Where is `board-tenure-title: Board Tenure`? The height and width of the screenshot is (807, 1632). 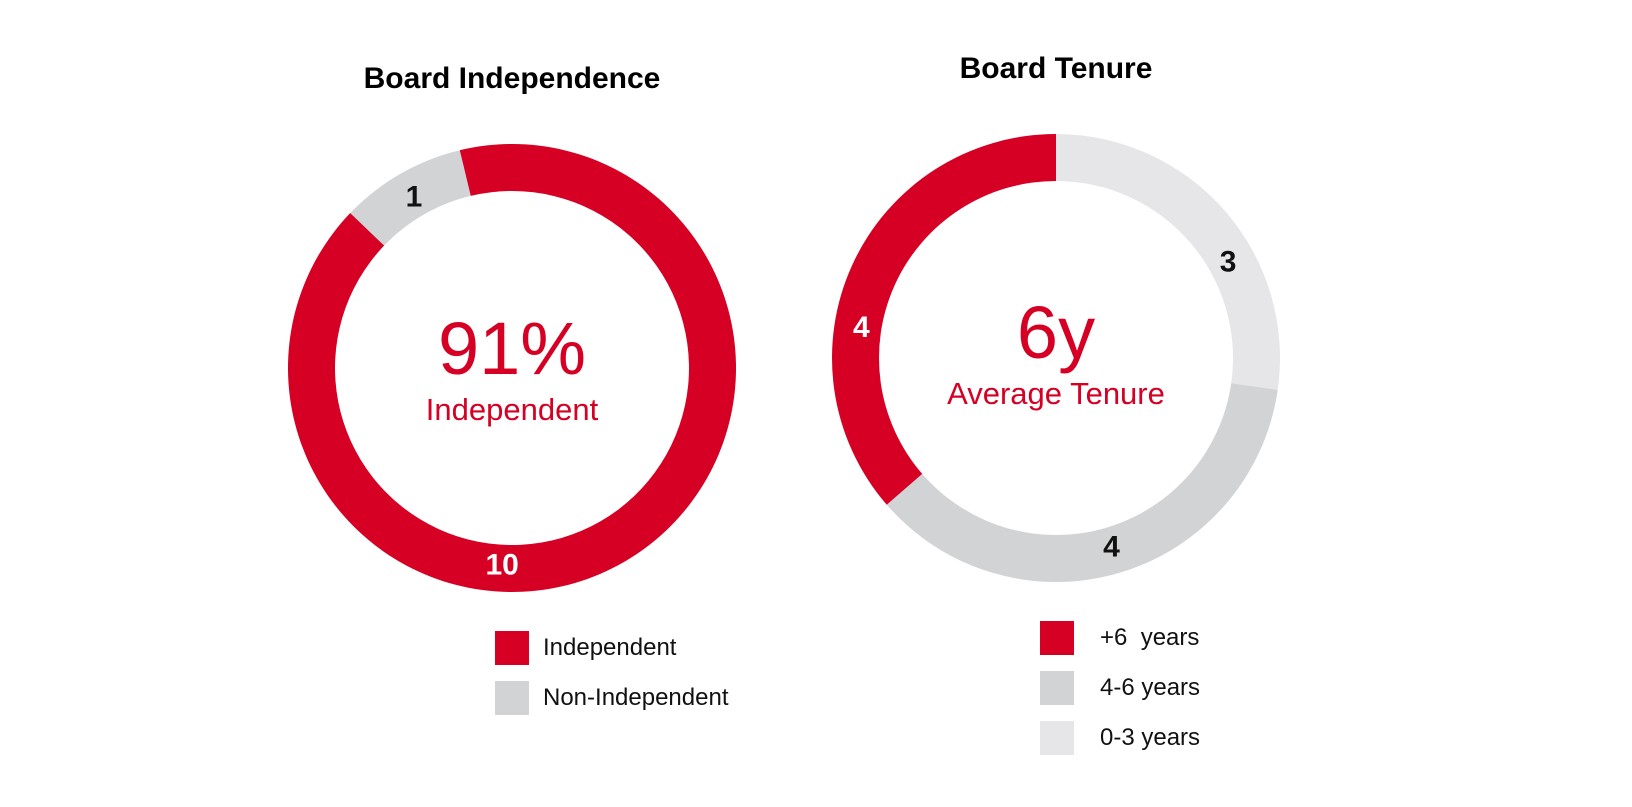
board-tenure-title: Board Tenure is located at coordinates (1056, 68).